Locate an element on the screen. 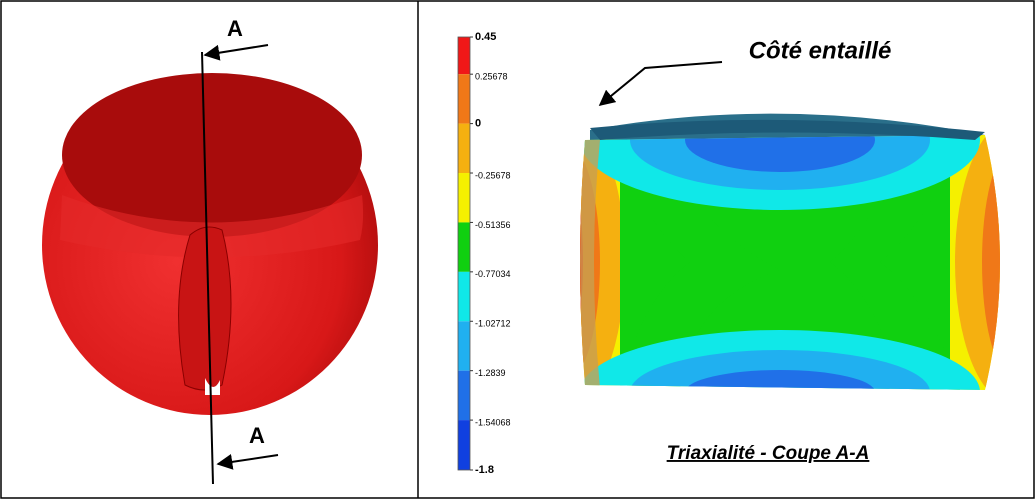 This screenshot has width=1035, height=499. annotation: Côté entaillé is located at coordinates (820, 50).